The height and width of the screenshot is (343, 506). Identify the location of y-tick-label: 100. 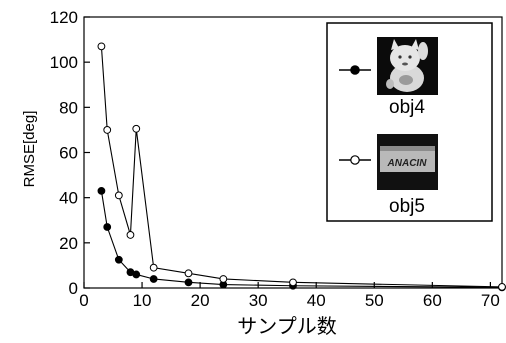
(64, 62).